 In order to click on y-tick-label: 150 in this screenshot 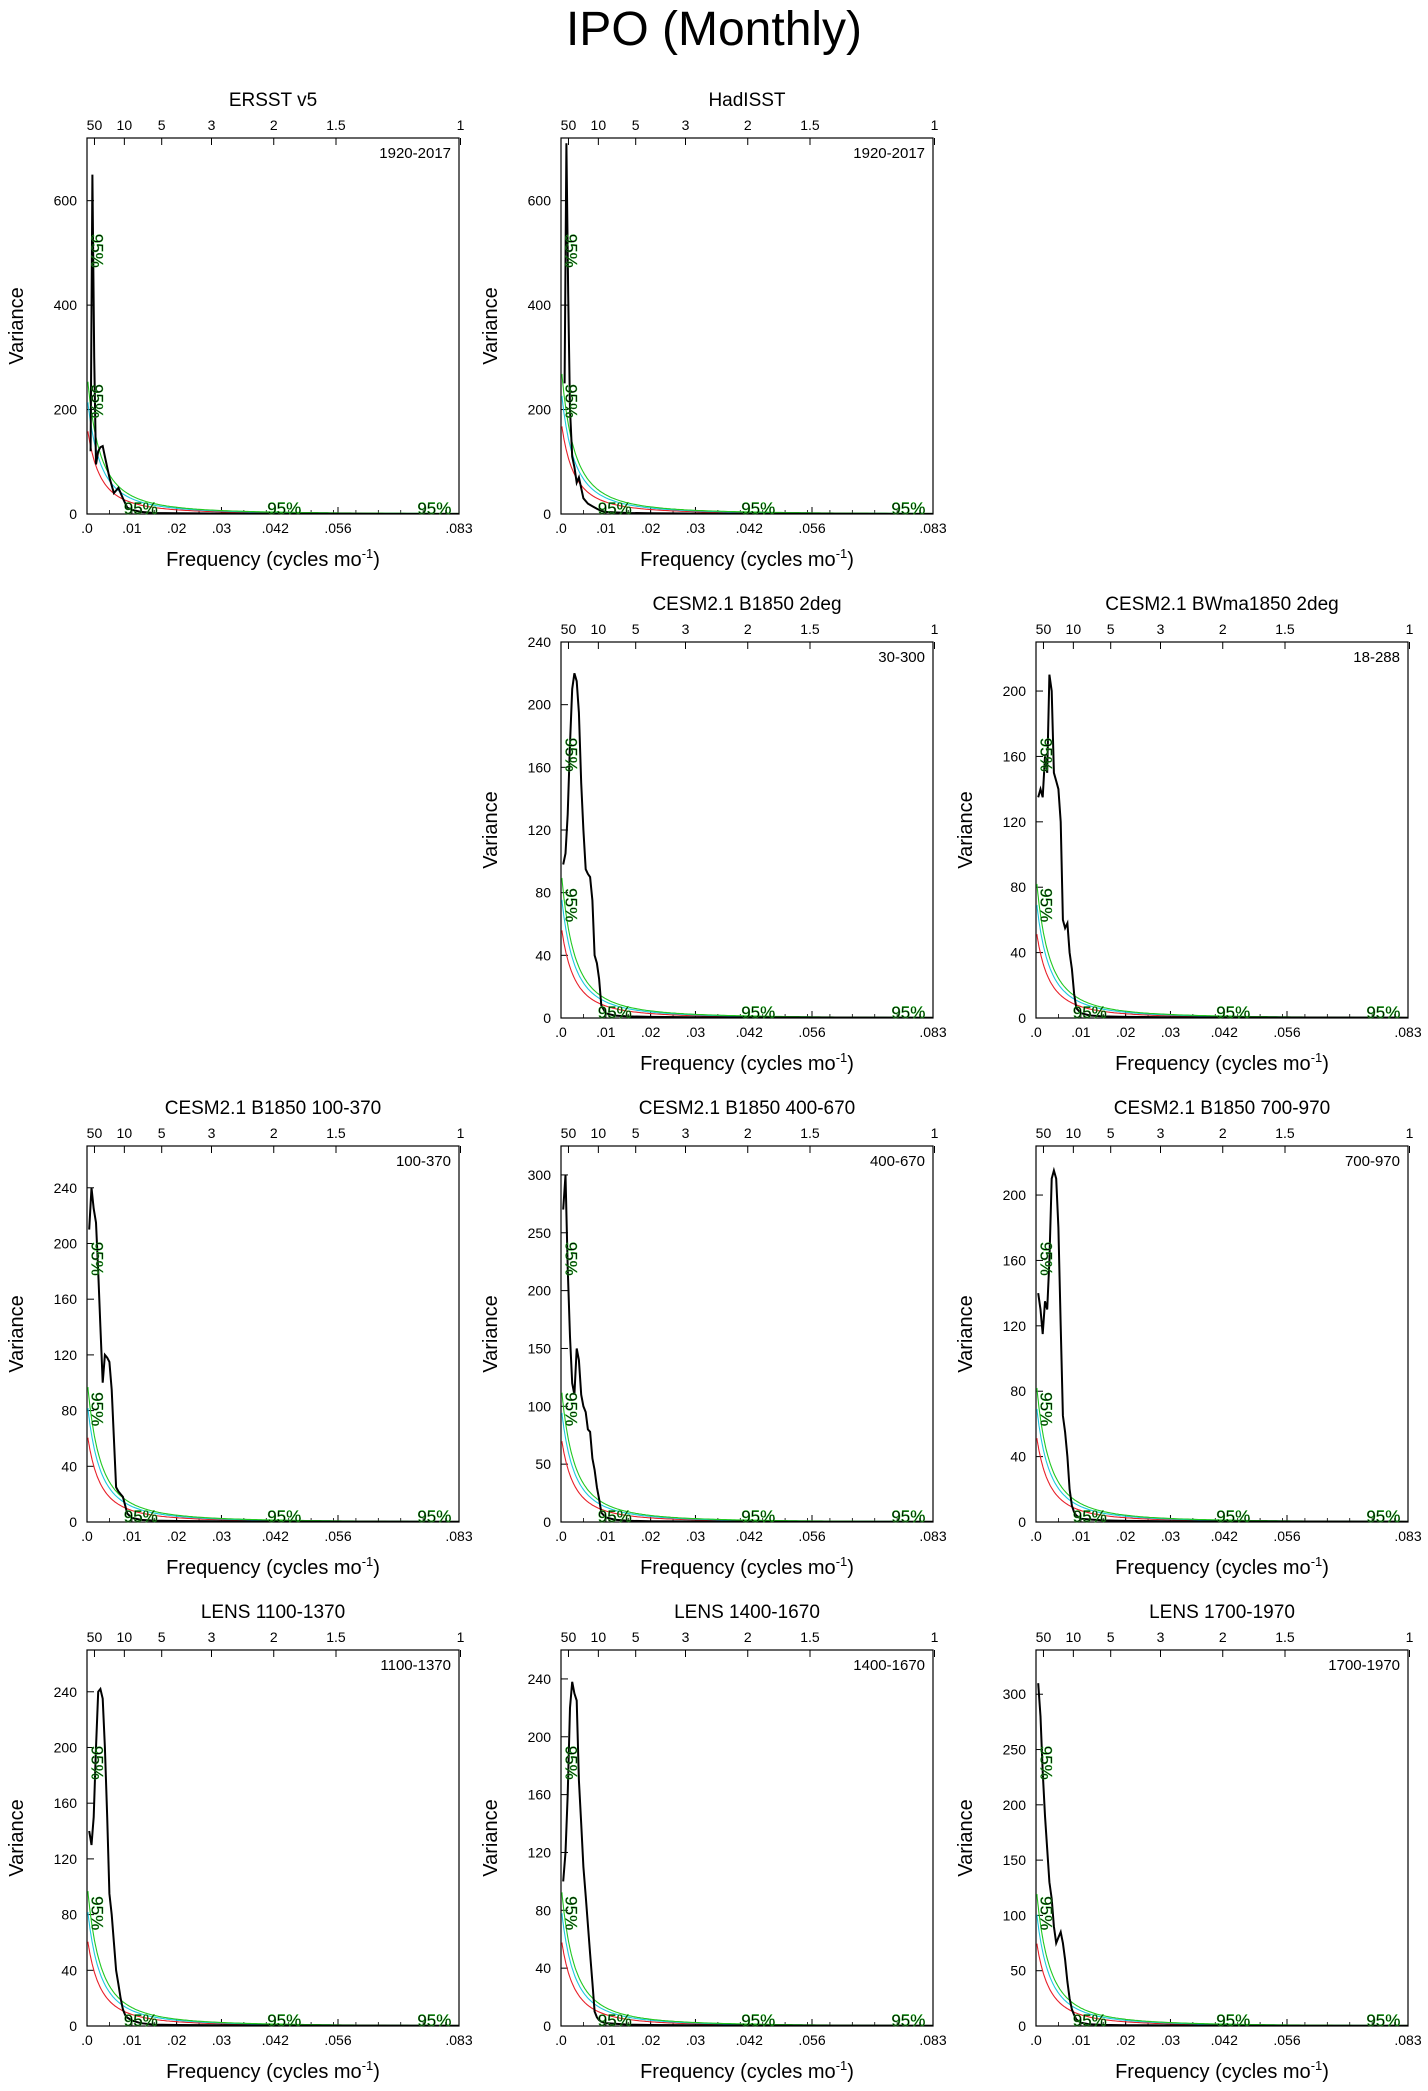, I will do `click(1015, 1860)`.